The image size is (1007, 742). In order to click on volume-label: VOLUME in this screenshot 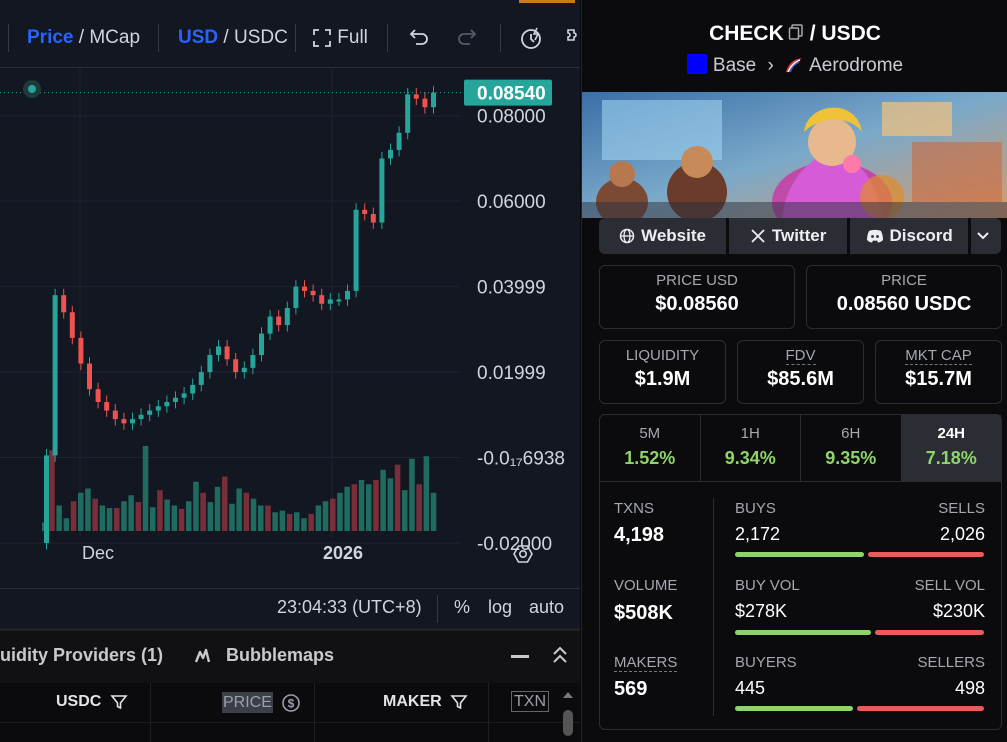, I will do `click(646, 585)`.